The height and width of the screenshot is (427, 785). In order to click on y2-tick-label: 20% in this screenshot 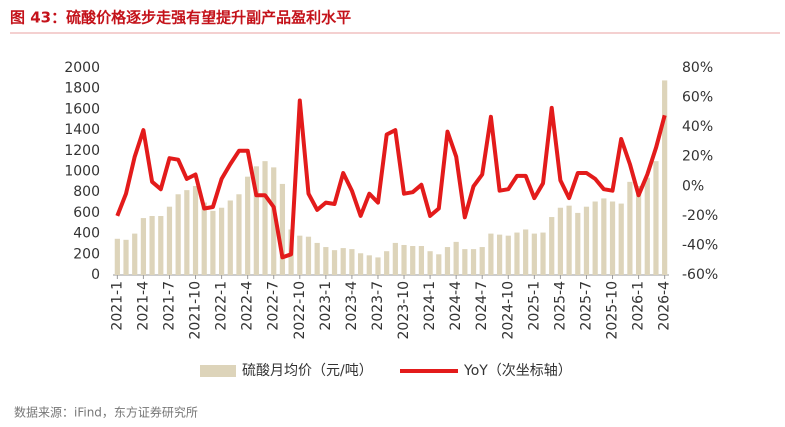, I will do `click(697, 157)`.